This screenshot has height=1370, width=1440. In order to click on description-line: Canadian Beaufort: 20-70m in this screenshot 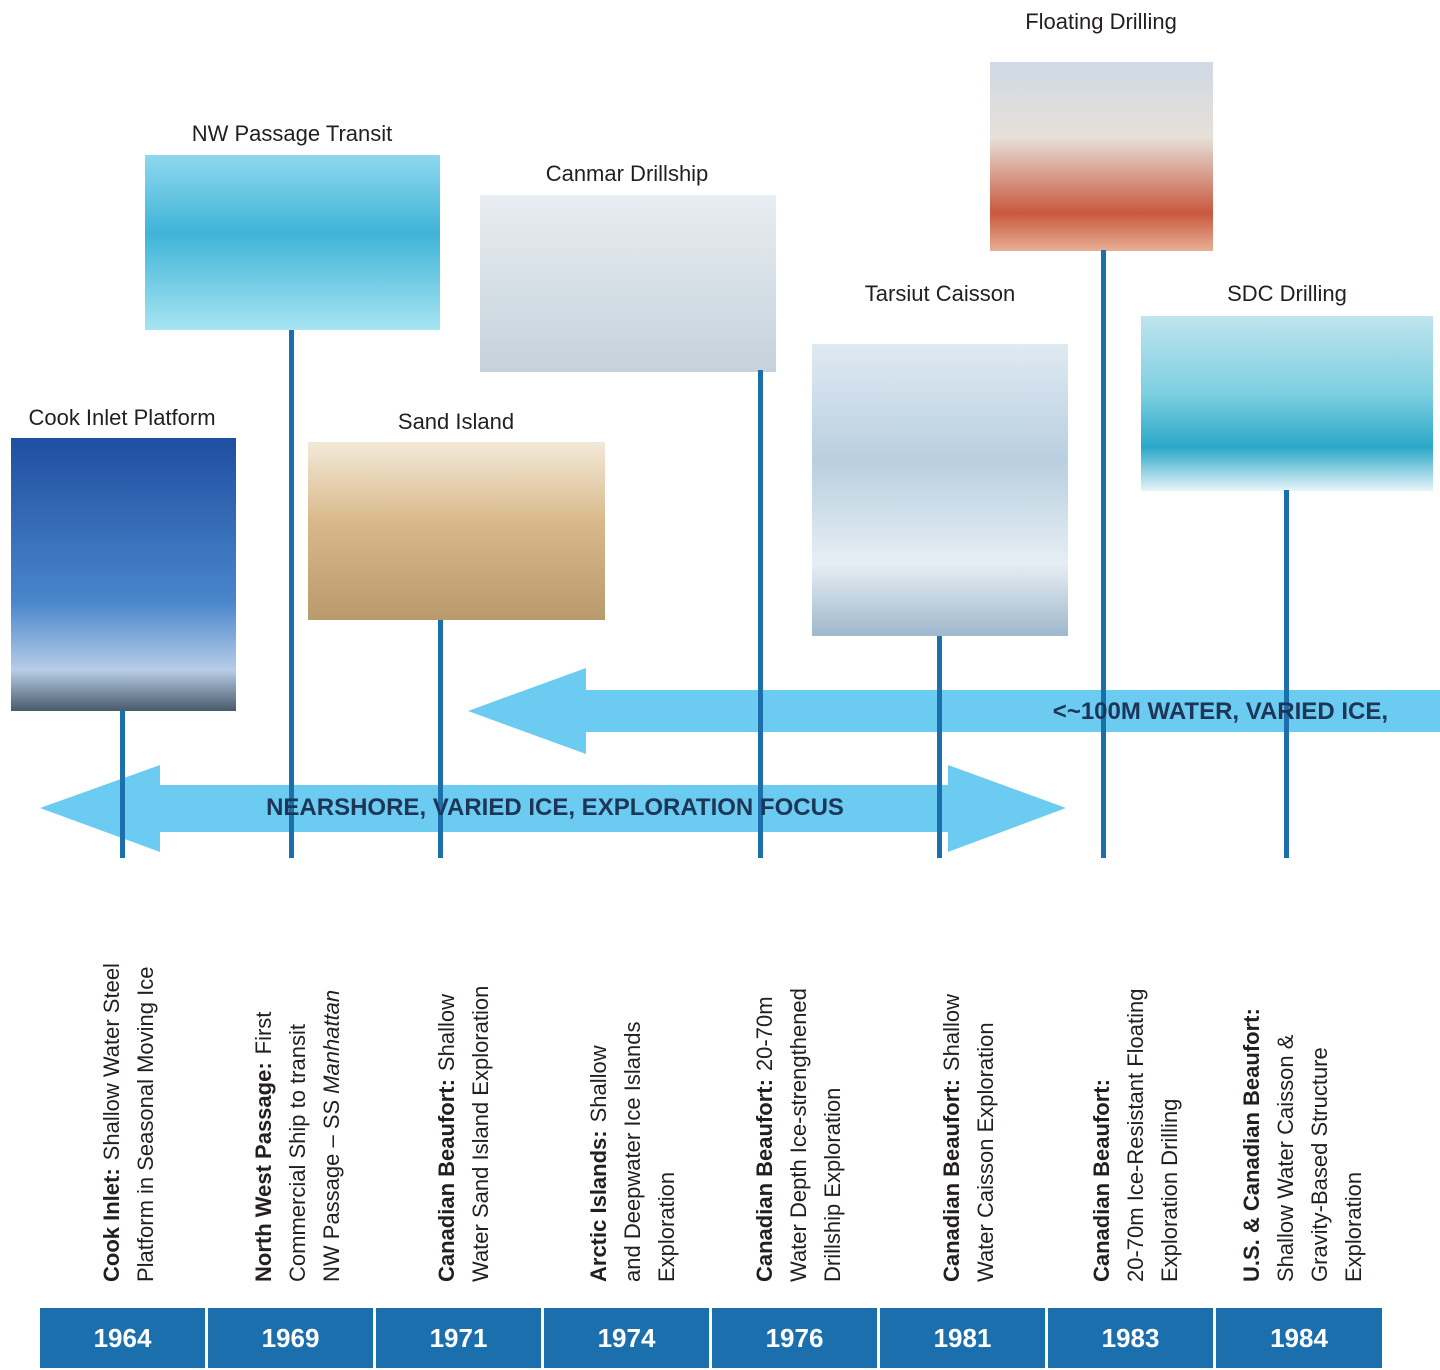, I will do `click(765, 1135)`.